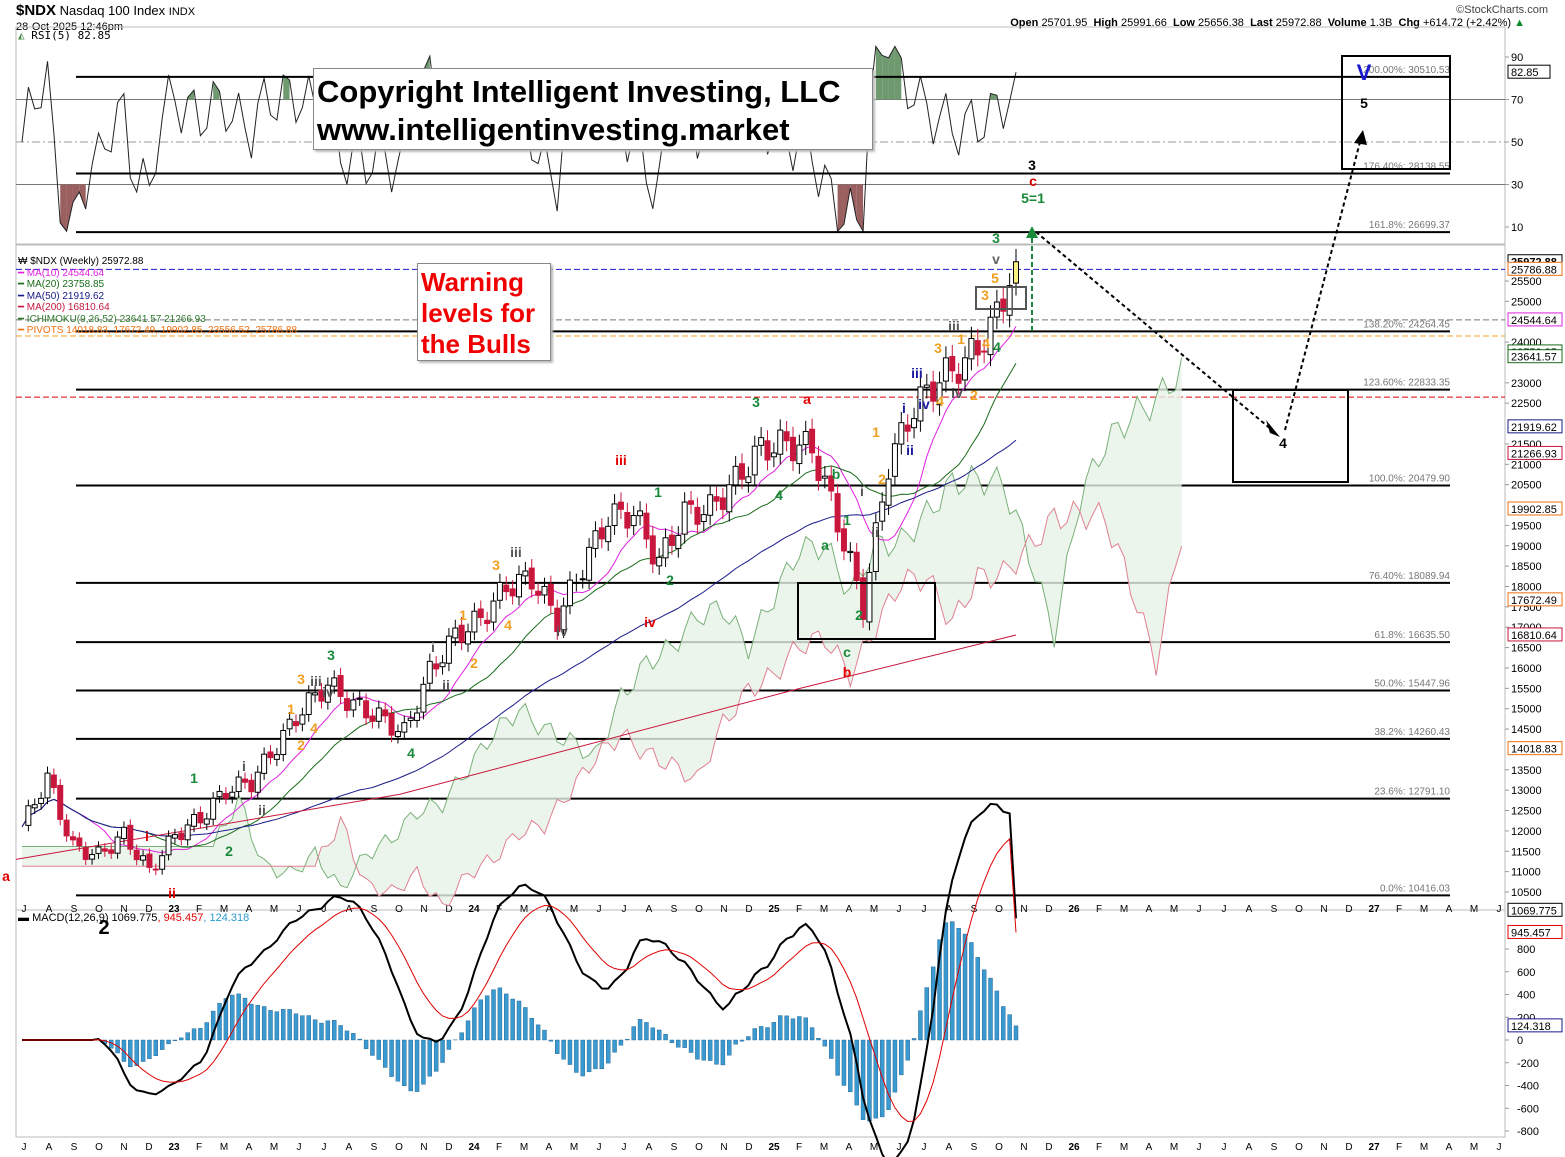 This screenshot has height=1157, width=1565. What do you see at coordinates (6, 876) in the screenshot?
I see `wave-label: a` at bounding box center [6, 876].